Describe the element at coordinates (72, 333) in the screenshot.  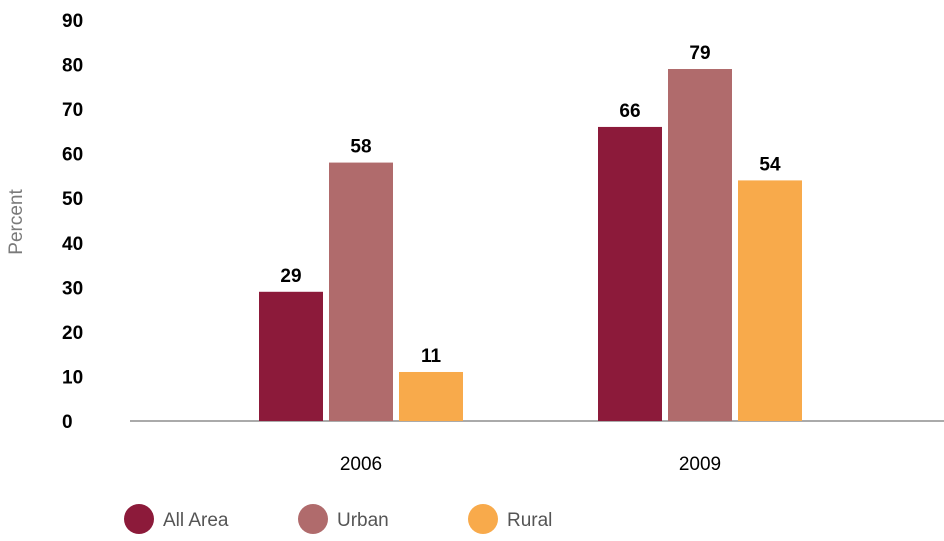
I see `y-tick-label: 20` at that location.